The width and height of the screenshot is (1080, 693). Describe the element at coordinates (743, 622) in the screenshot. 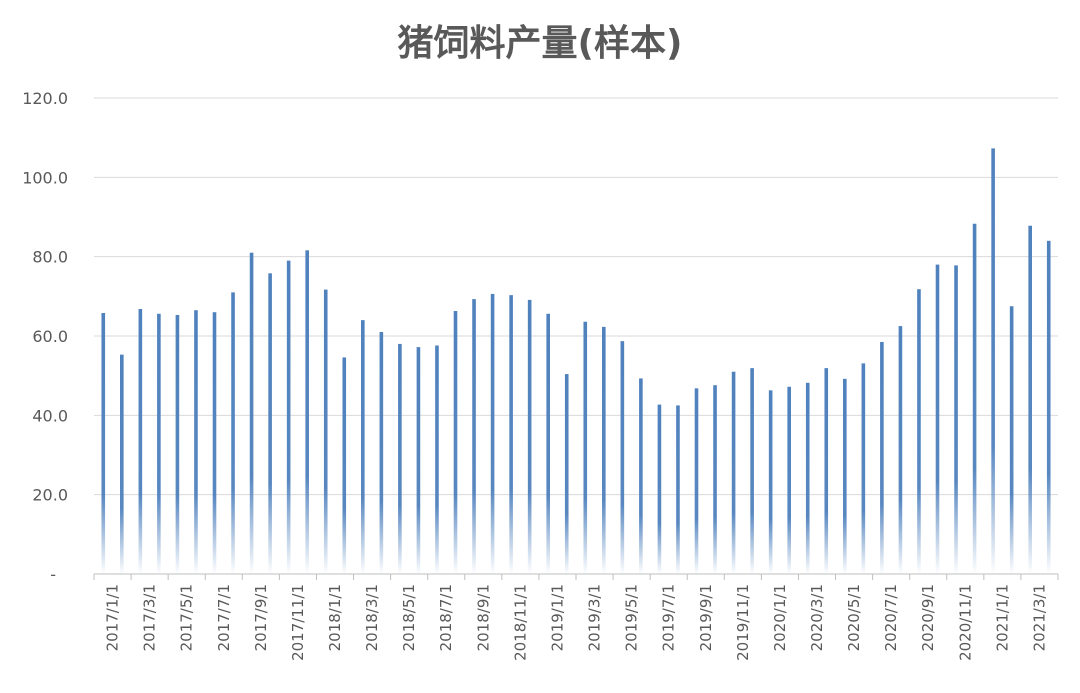

I see `x-tick-label: 2019/11/1` at that location.